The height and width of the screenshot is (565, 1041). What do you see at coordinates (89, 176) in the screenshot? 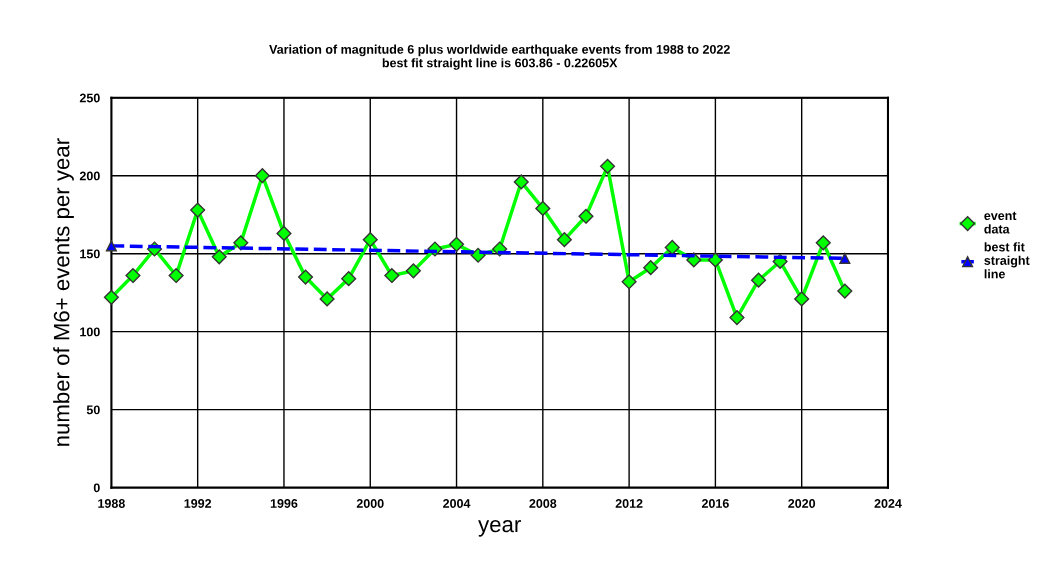
I see `y-tick-label: 200` at bounding box center [89, 176].